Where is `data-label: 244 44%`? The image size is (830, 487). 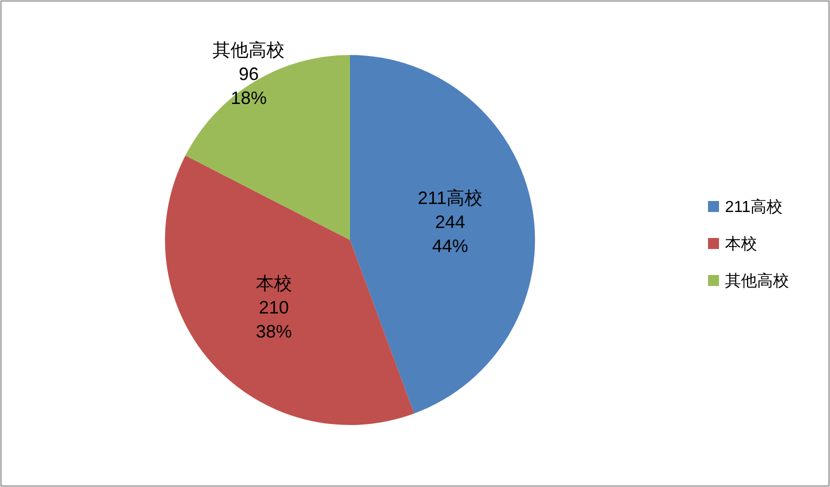 data-label: 244 44% is located at coordinates (450, 234).